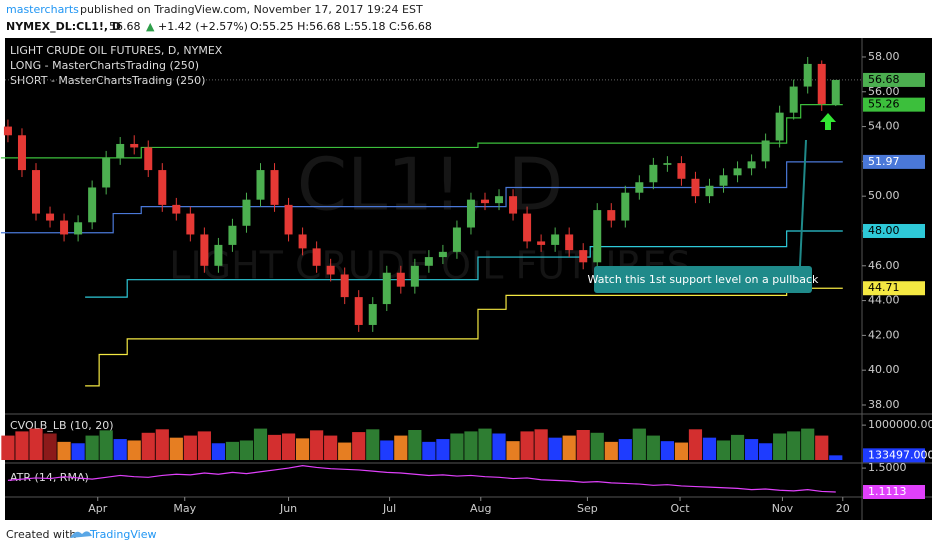 This screenshot has height=550, width=932. Describe the element at coordinates (884, 79) in the screenshot. I see `last-value-label: 56.68` at that location.